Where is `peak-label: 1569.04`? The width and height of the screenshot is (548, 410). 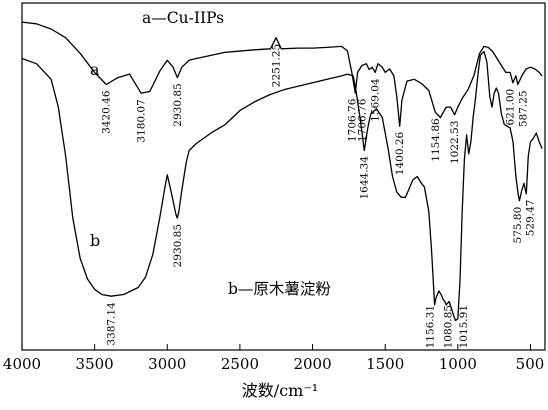
peak-label: 1569.04 is located at coordinates (376, 100).